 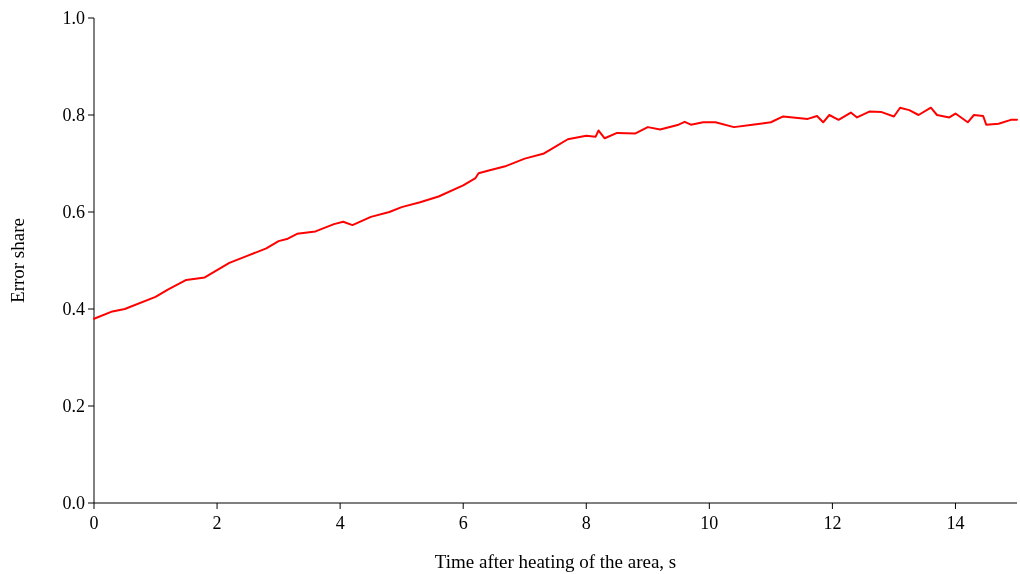 What do you see at coordinates (586, 523) in the screenshot?
I see `x-tick-label: 8` at bounding box center [586, 523].